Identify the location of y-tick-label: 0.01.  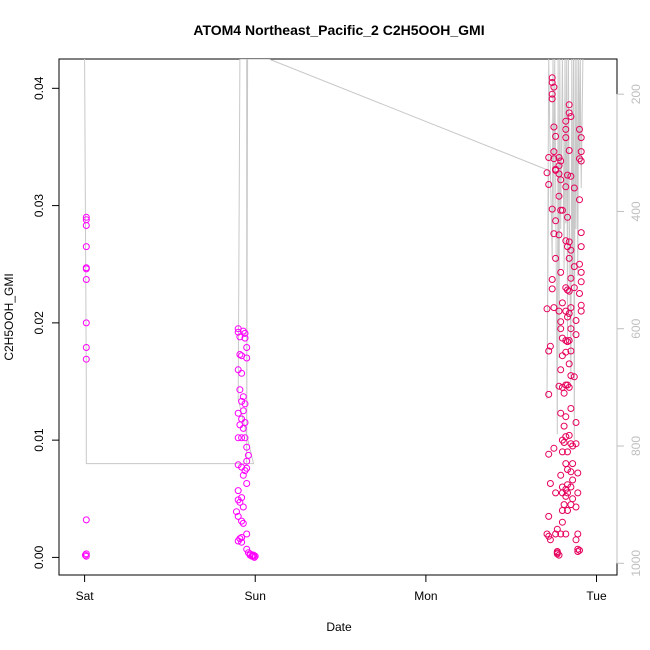
(39, 440).